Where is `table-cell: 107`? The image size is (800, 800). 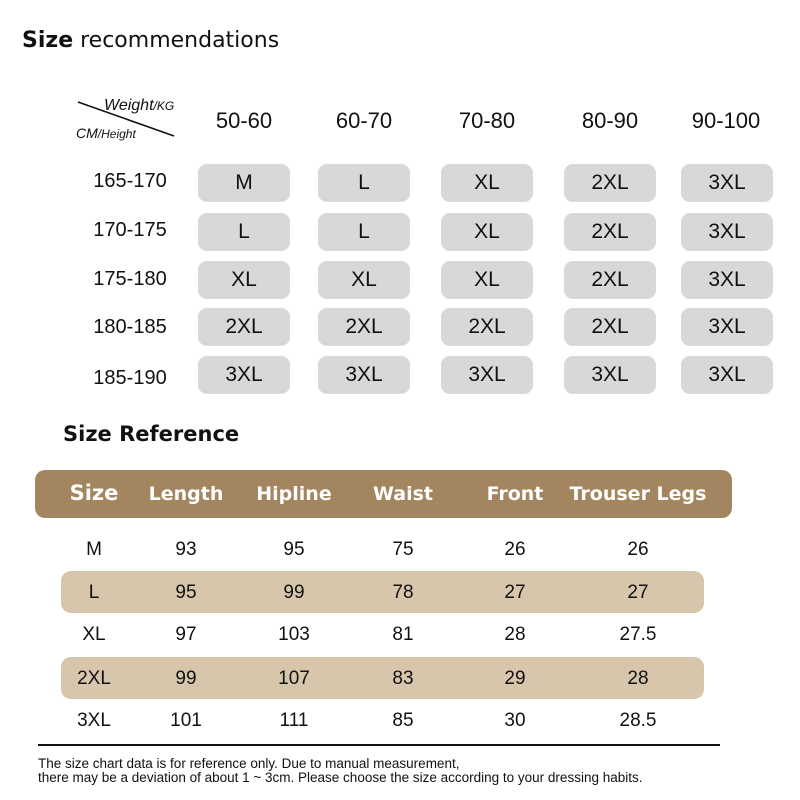
table-cell: 107 is located at coordinates (294, 678).